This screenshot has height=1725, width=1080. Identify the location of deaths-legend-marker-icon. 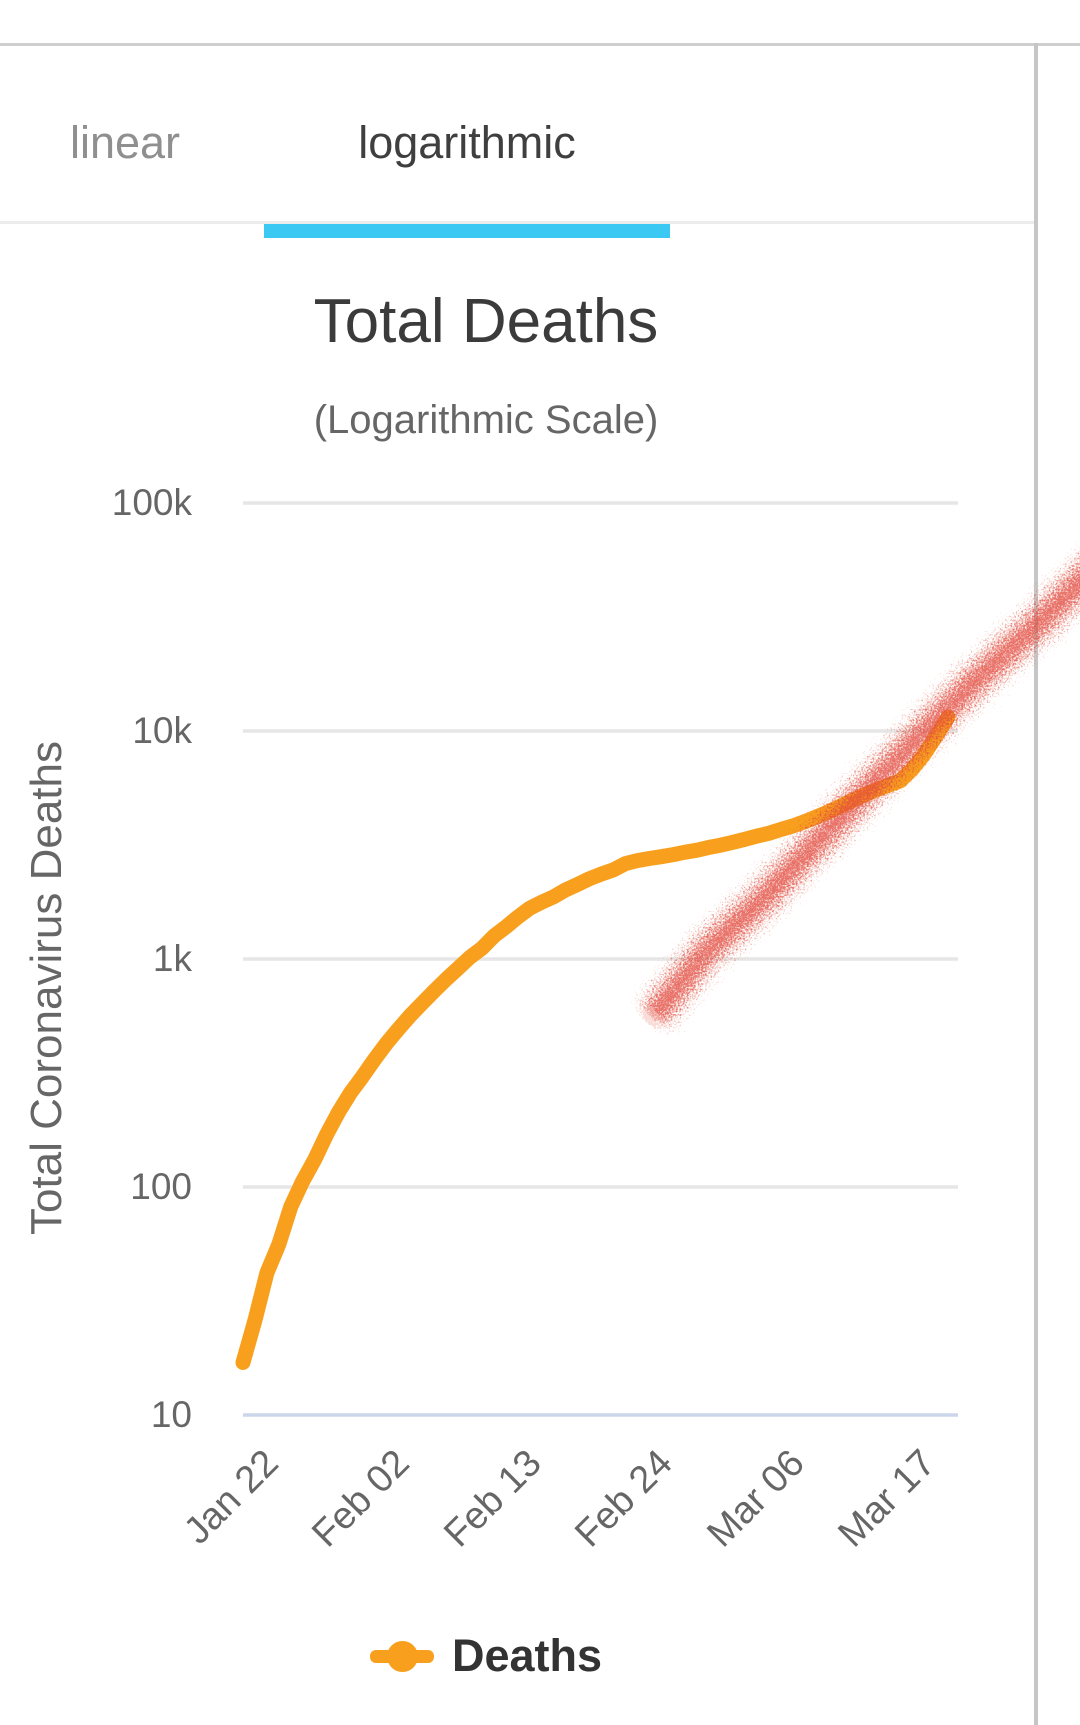
(401, 1656).